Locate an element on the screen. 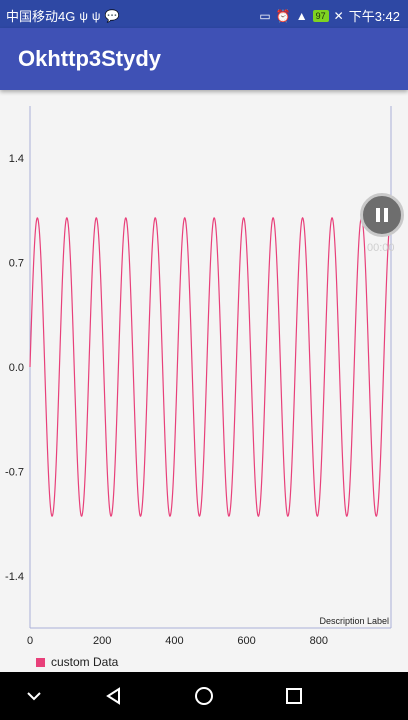  nav-bar is located at coordinates (204, 696).